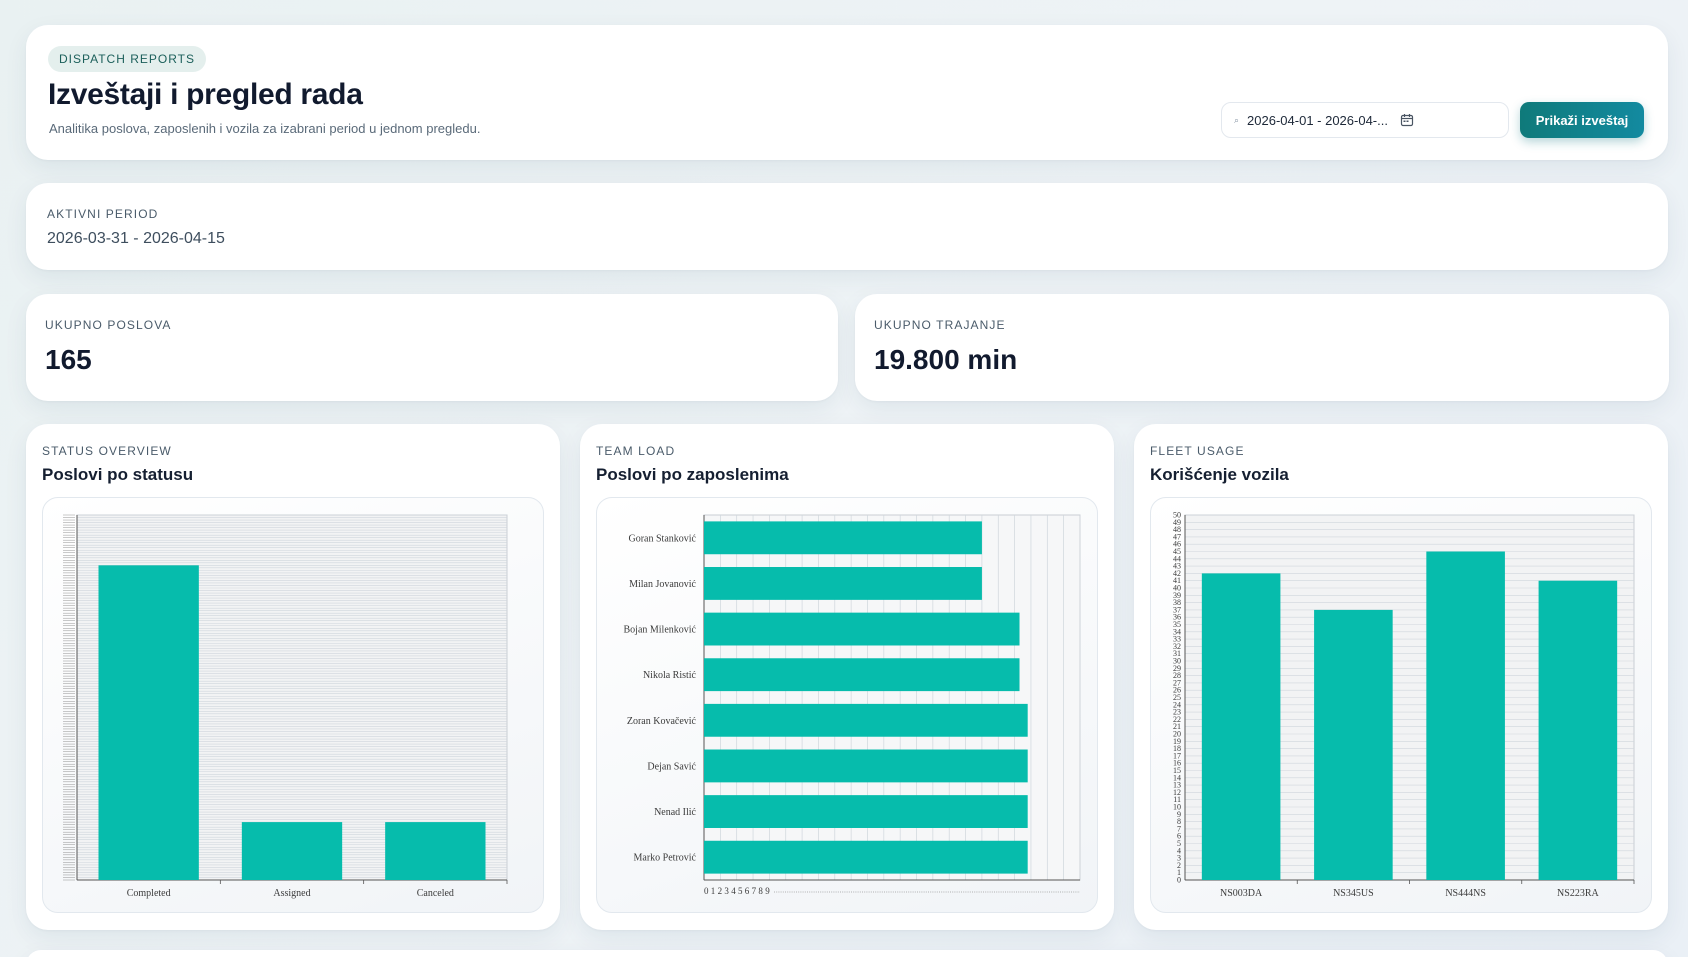 Image resolution: width=1688 pixels, height=957 pixels. I want to click on y-tick-label: 48, so click(1177, 529).